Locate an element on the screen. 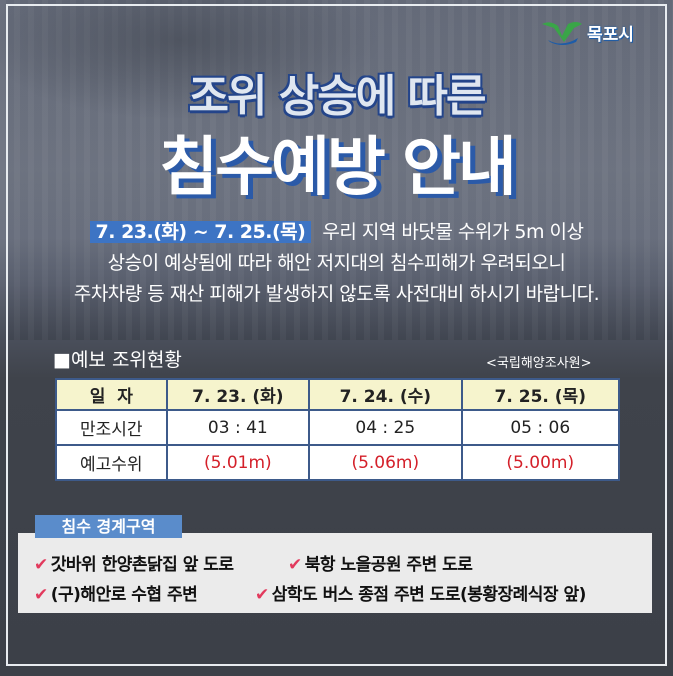 This screenshot has height=676, width=673. forecast-source: <국립해양조사원> is located at coordinates (539, 363).